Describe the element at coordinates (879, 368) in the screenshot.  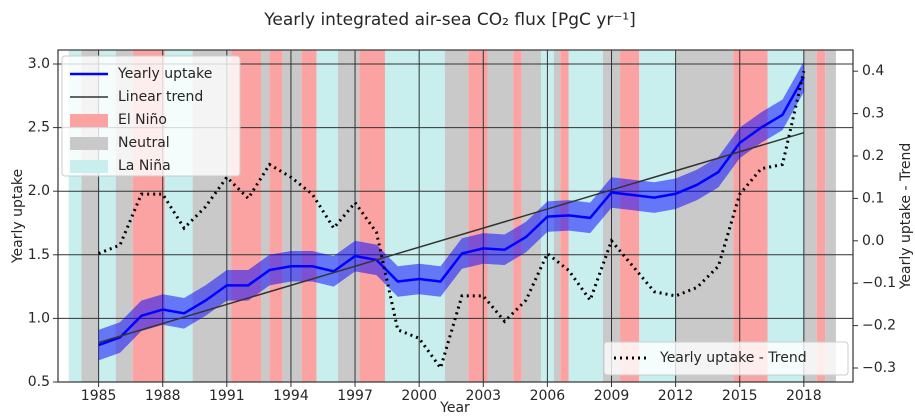
I see `y2-tick-label: −0.3` at that location.